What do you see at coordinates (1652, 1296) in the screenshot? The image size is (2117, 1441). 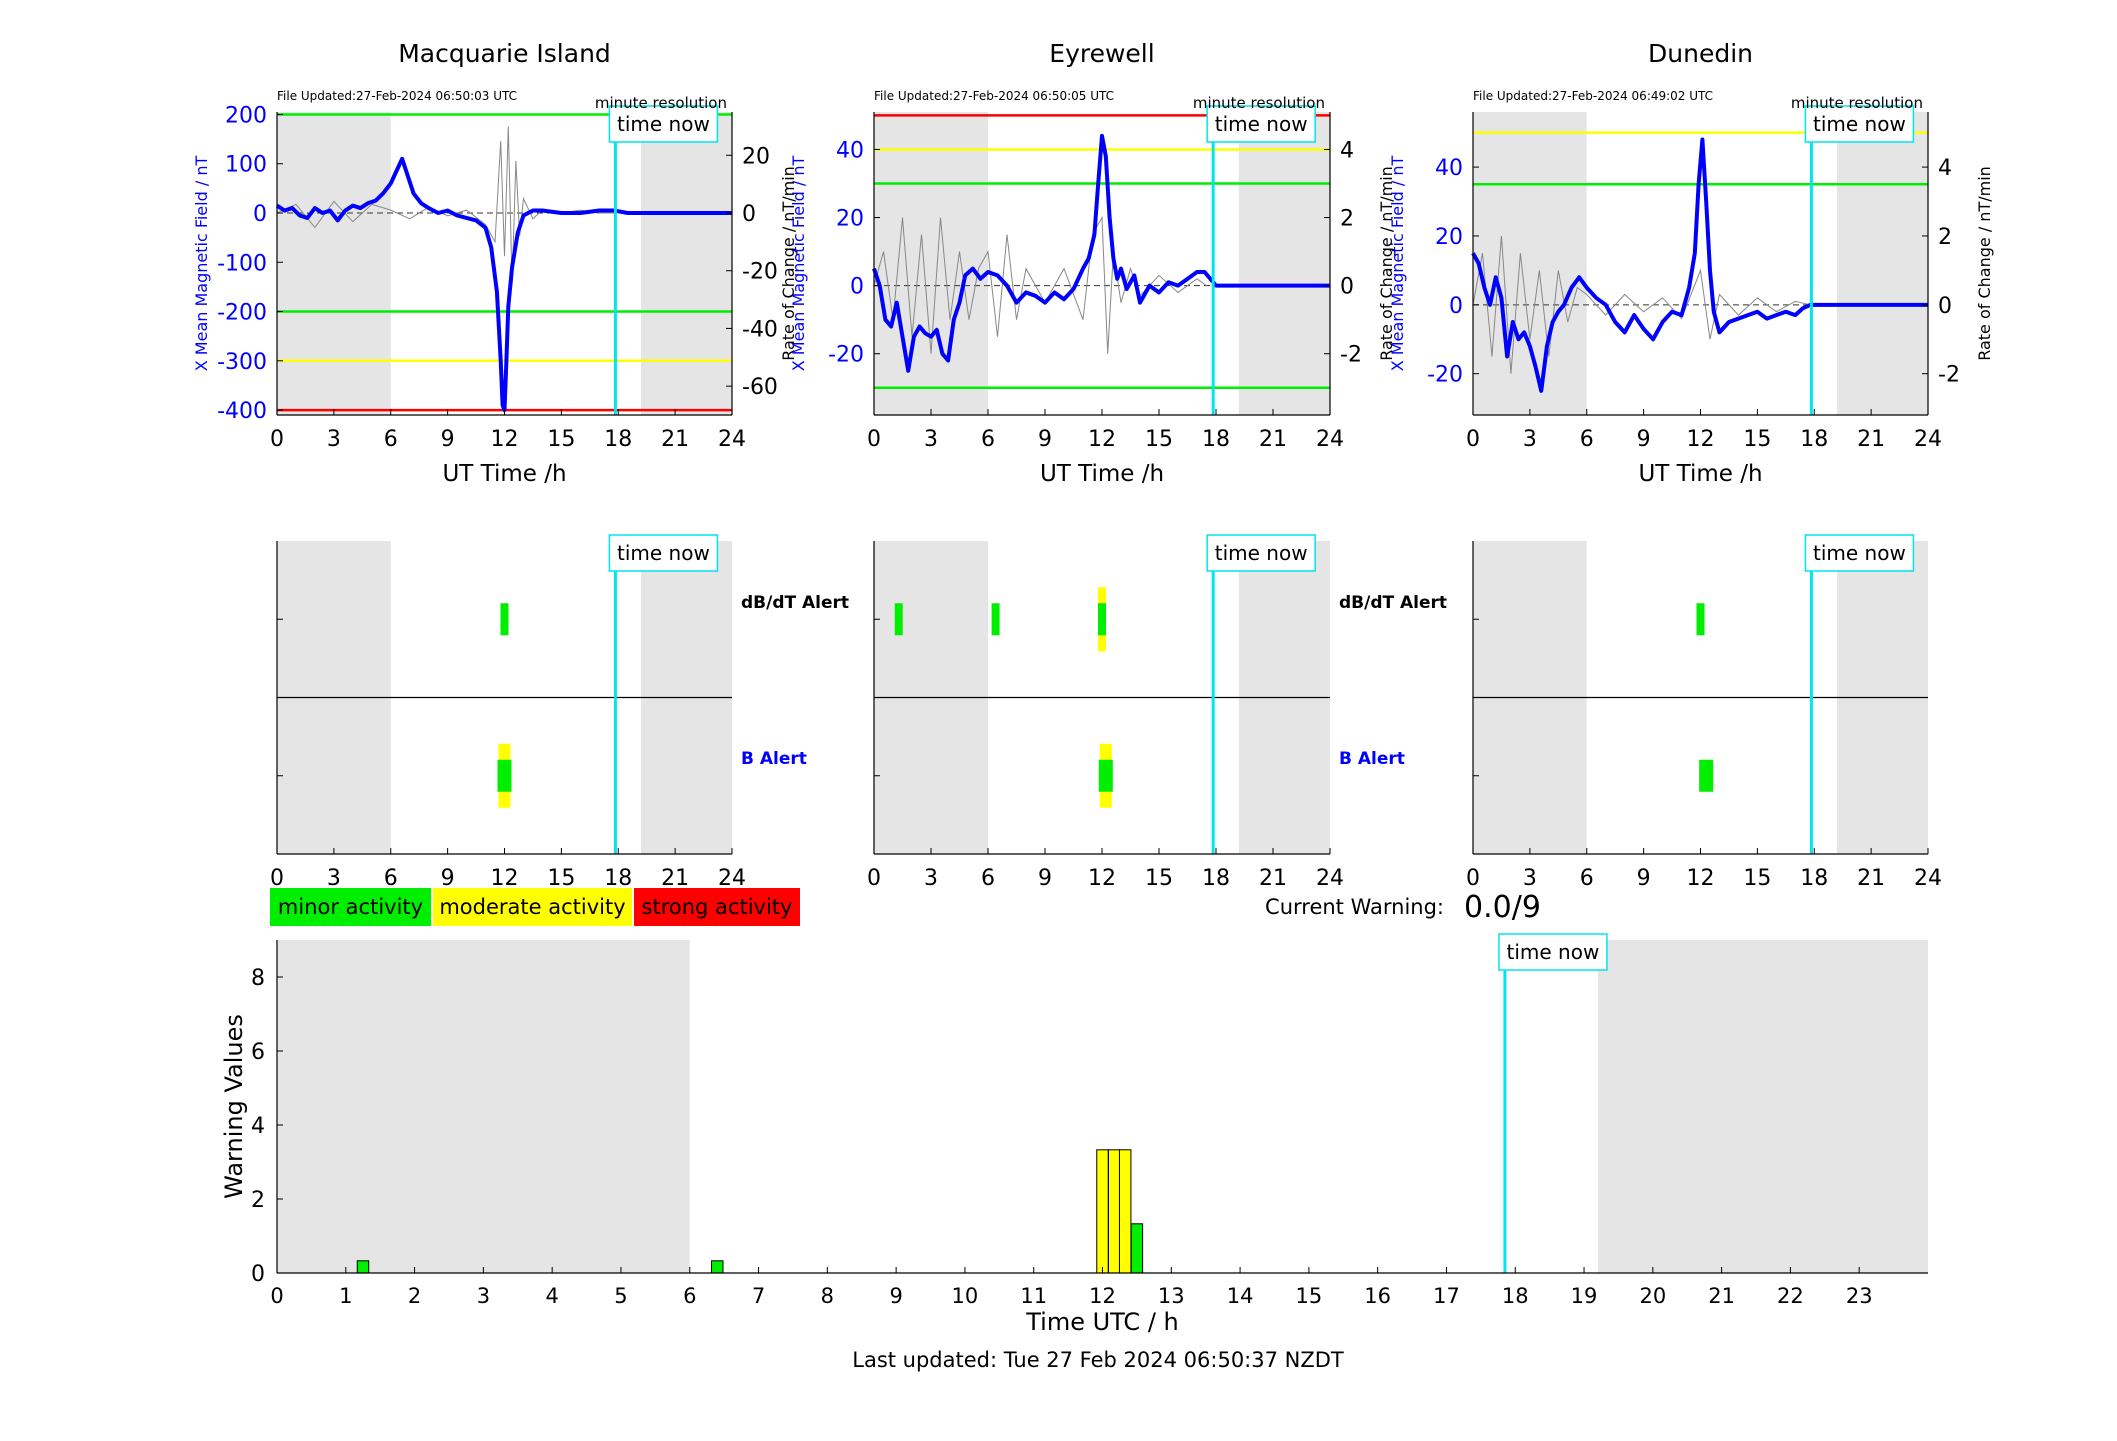 I see `x-tick-label: 20` at bounding box center [1652, 1296].